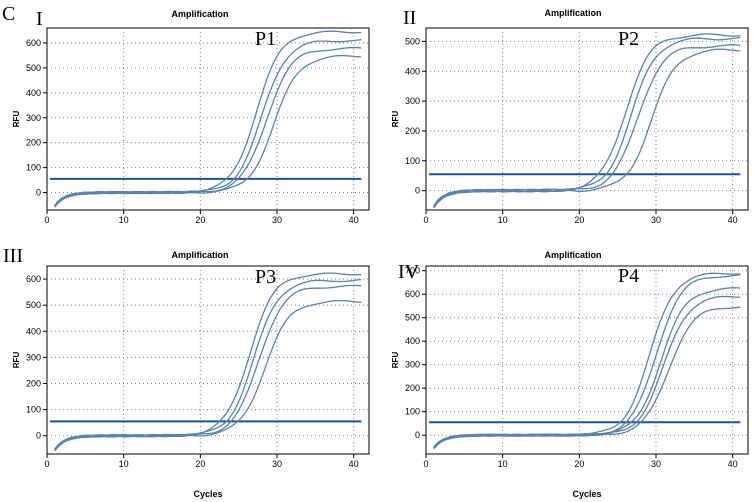 This screenshot has width=753, height=502. I want to click on sample-label: P1, so click(265, 39).